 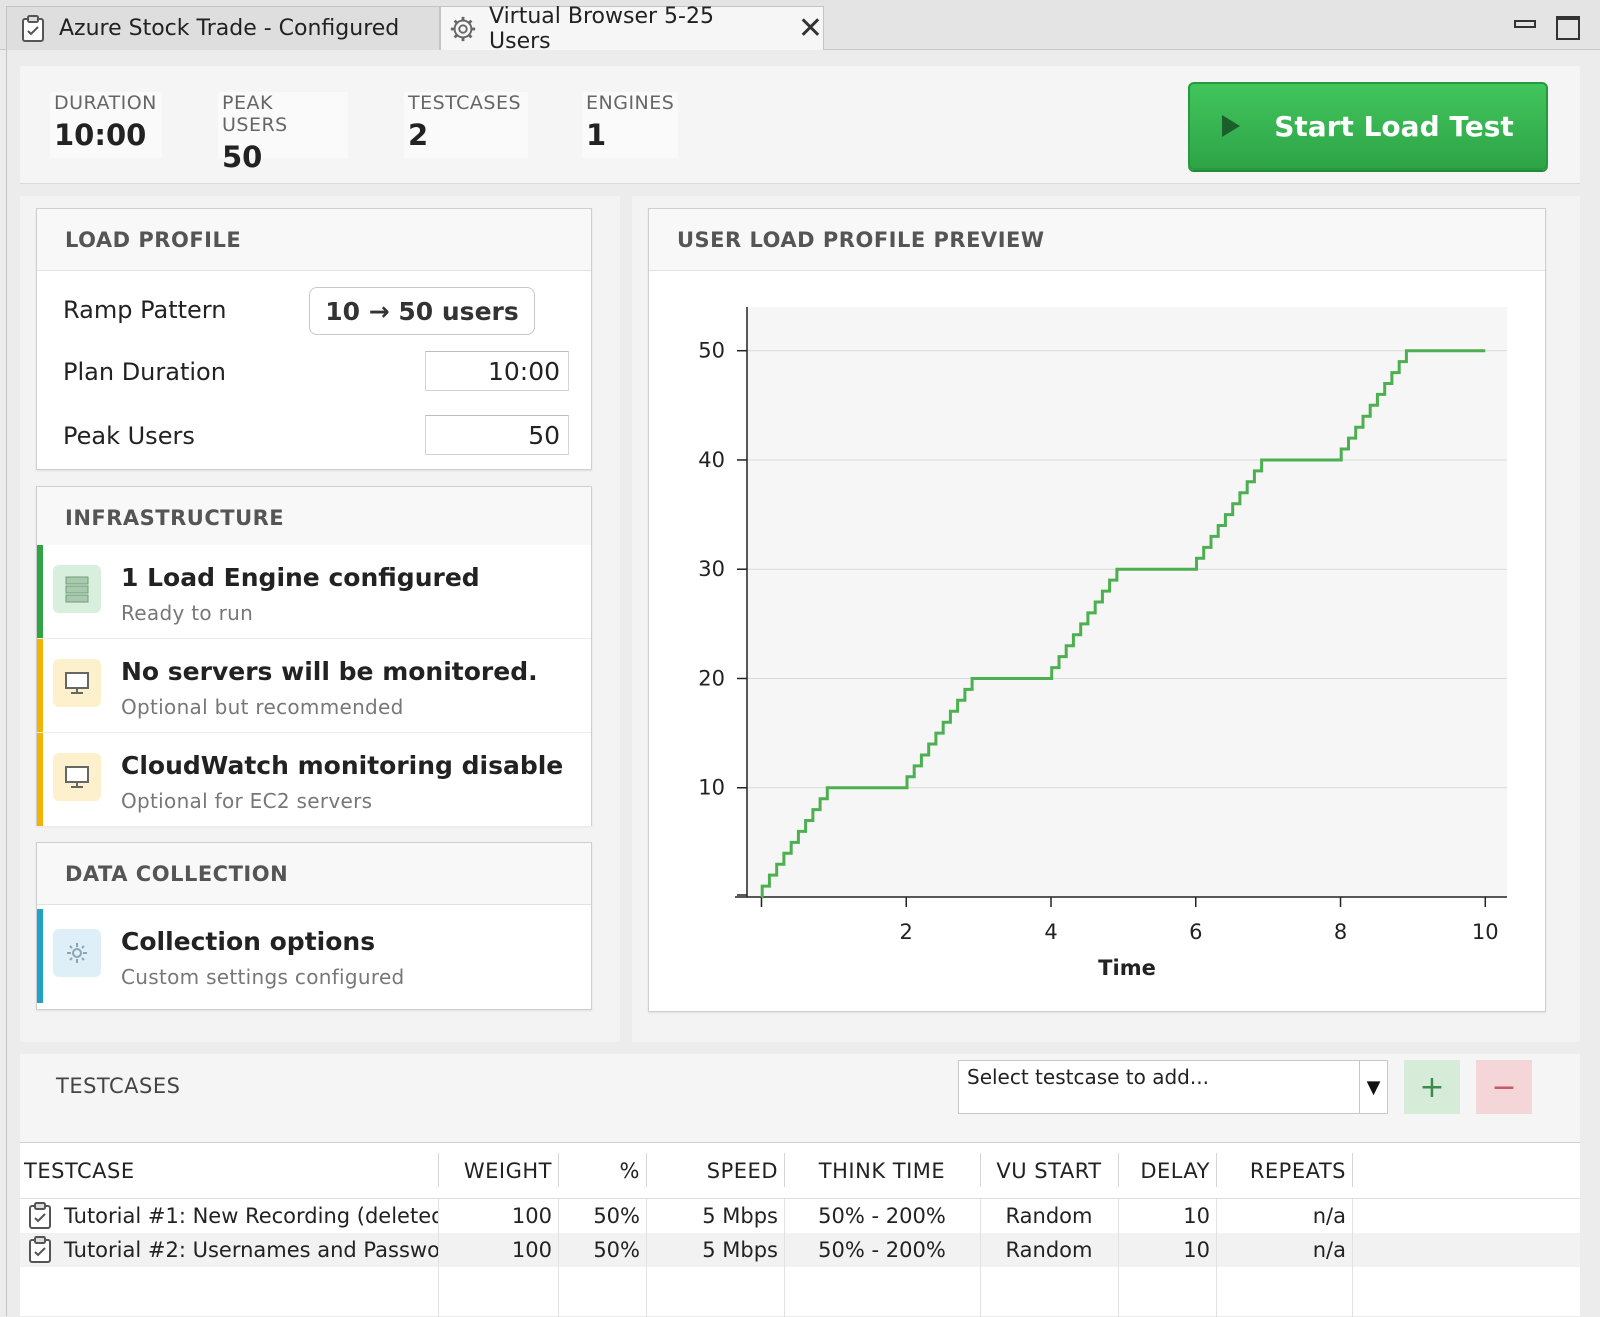 I want to click on dropdown-arrow-icon: ▼, so click(x=1373, y=1087).